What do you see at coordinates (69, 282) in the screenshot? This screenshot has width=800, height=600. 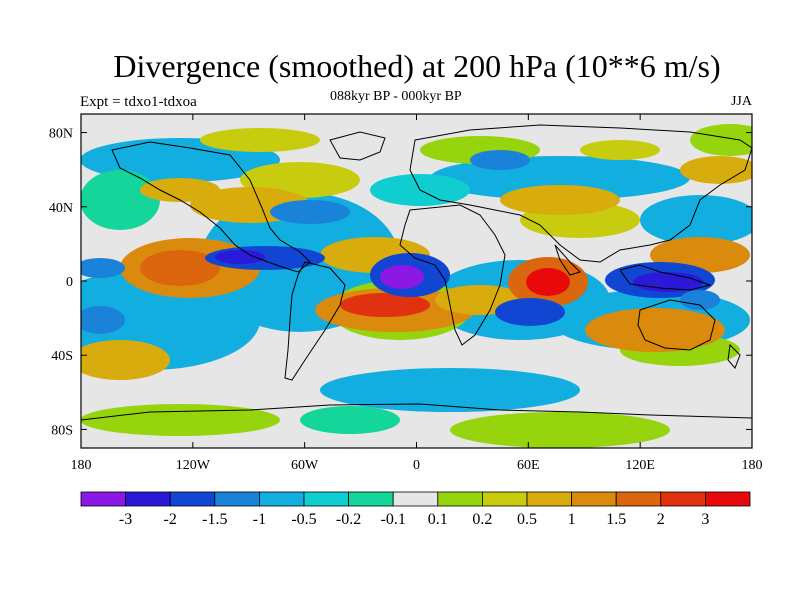 I see `lat-tick-label: 0` at bounding box center [69, 282].